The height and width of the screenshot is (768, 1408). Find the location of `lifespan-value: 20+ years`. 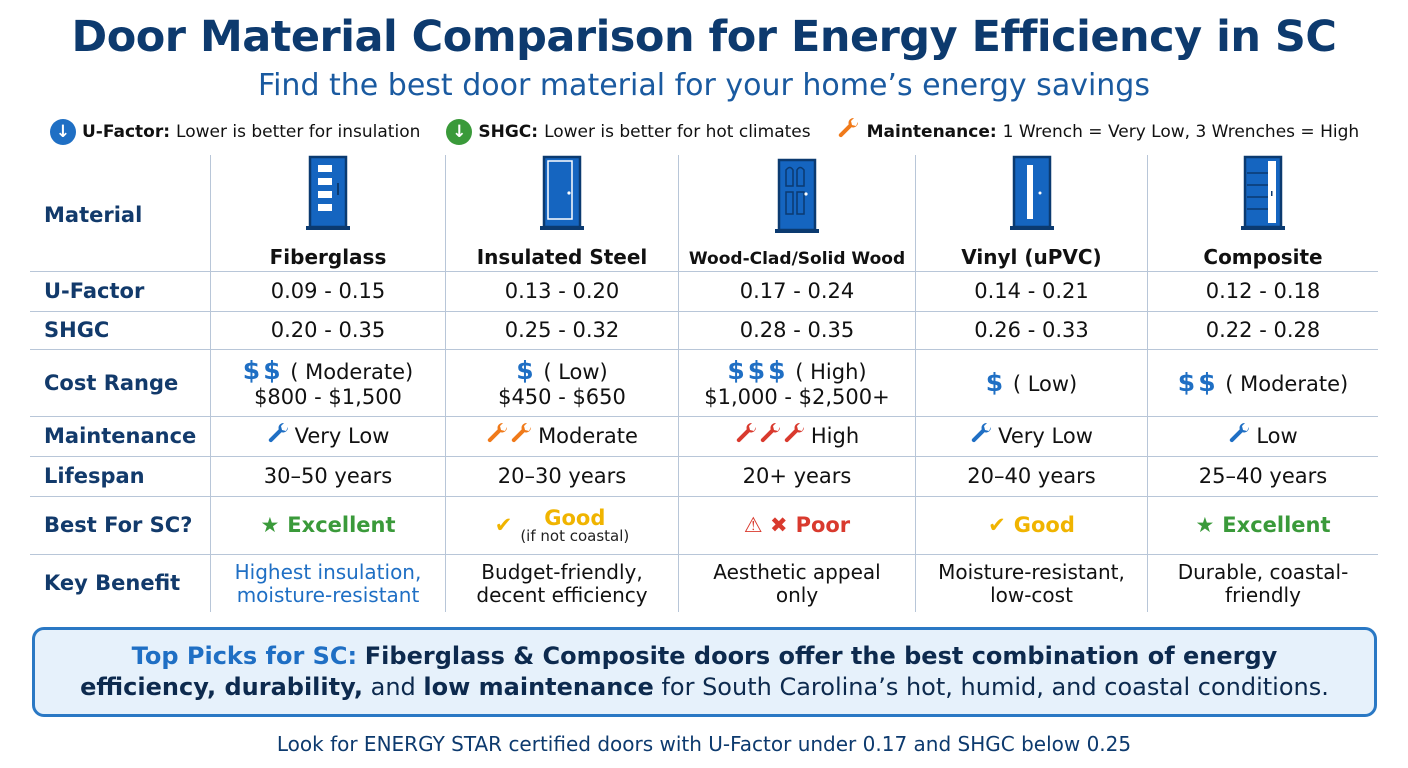

lifespan-value: 20+ years is located at coordinates (797, 476).